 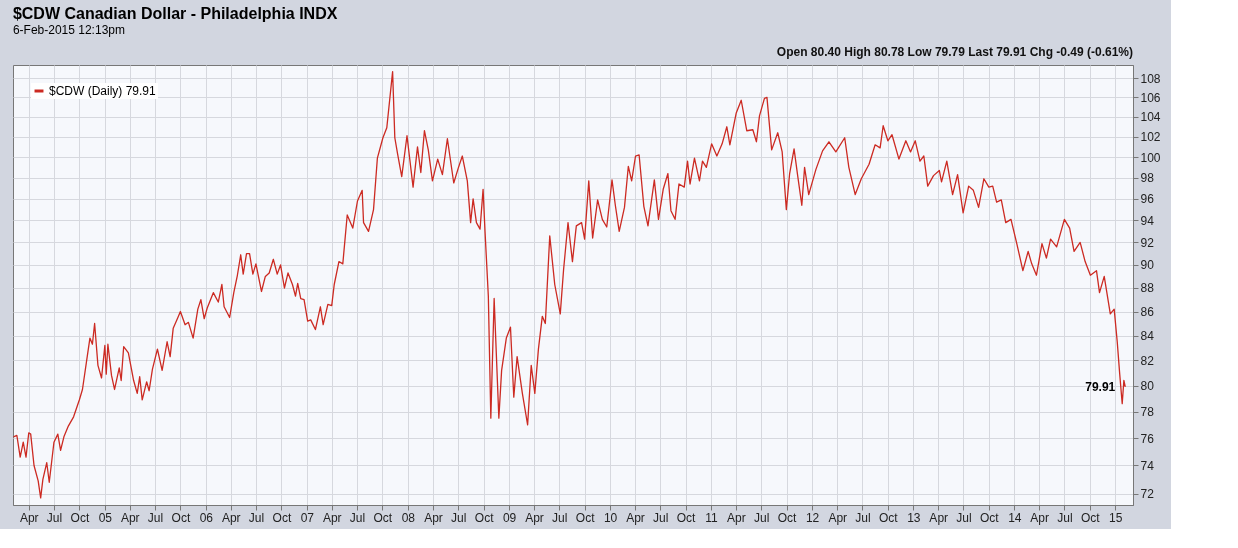 I want to click on x-tick-label: 11, so click(x=712, y=517).